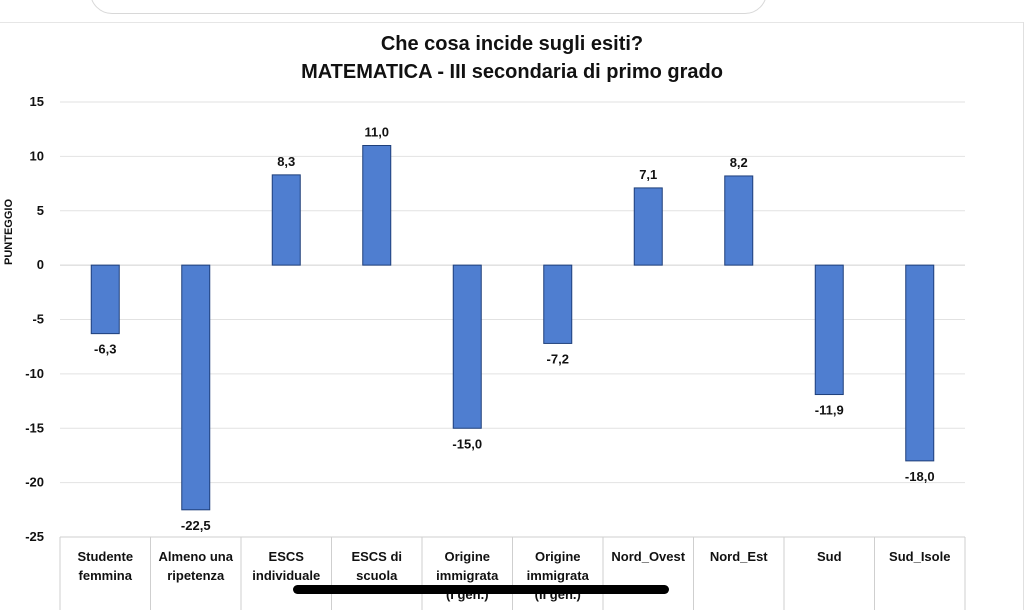  What do you see at coordinates (512, 44) in the screenshot?
I see `chart-title: Che cosa incide sugli esiti?` at bounding box center [512, 44].